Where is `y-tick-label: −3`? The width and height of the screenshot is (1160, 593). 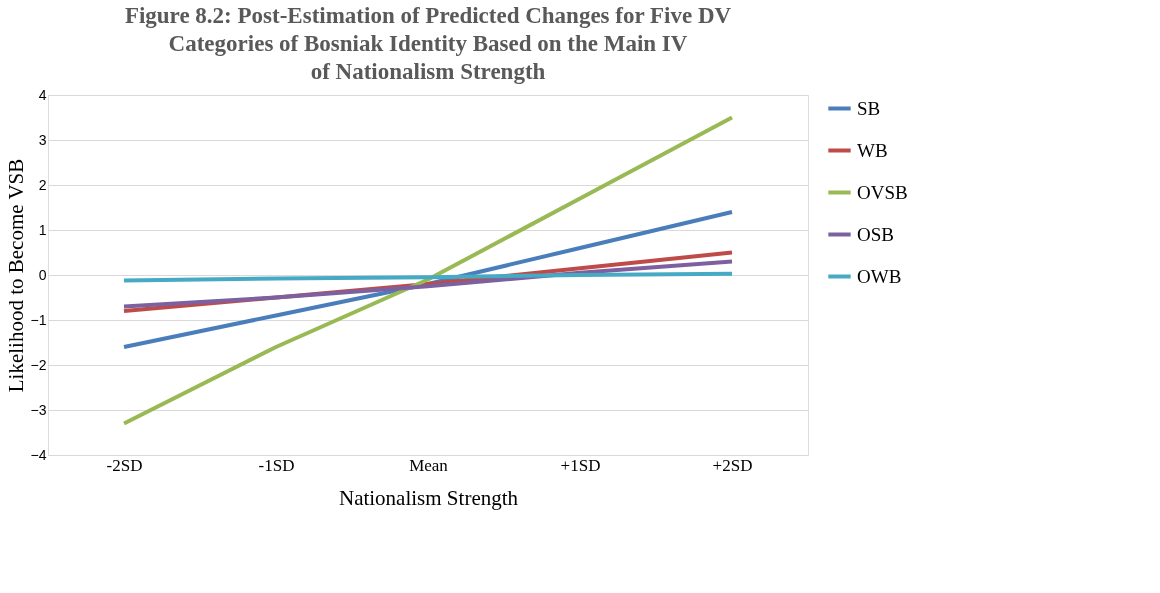 y-tick-label: −3 is located at coordinates (38, 409).